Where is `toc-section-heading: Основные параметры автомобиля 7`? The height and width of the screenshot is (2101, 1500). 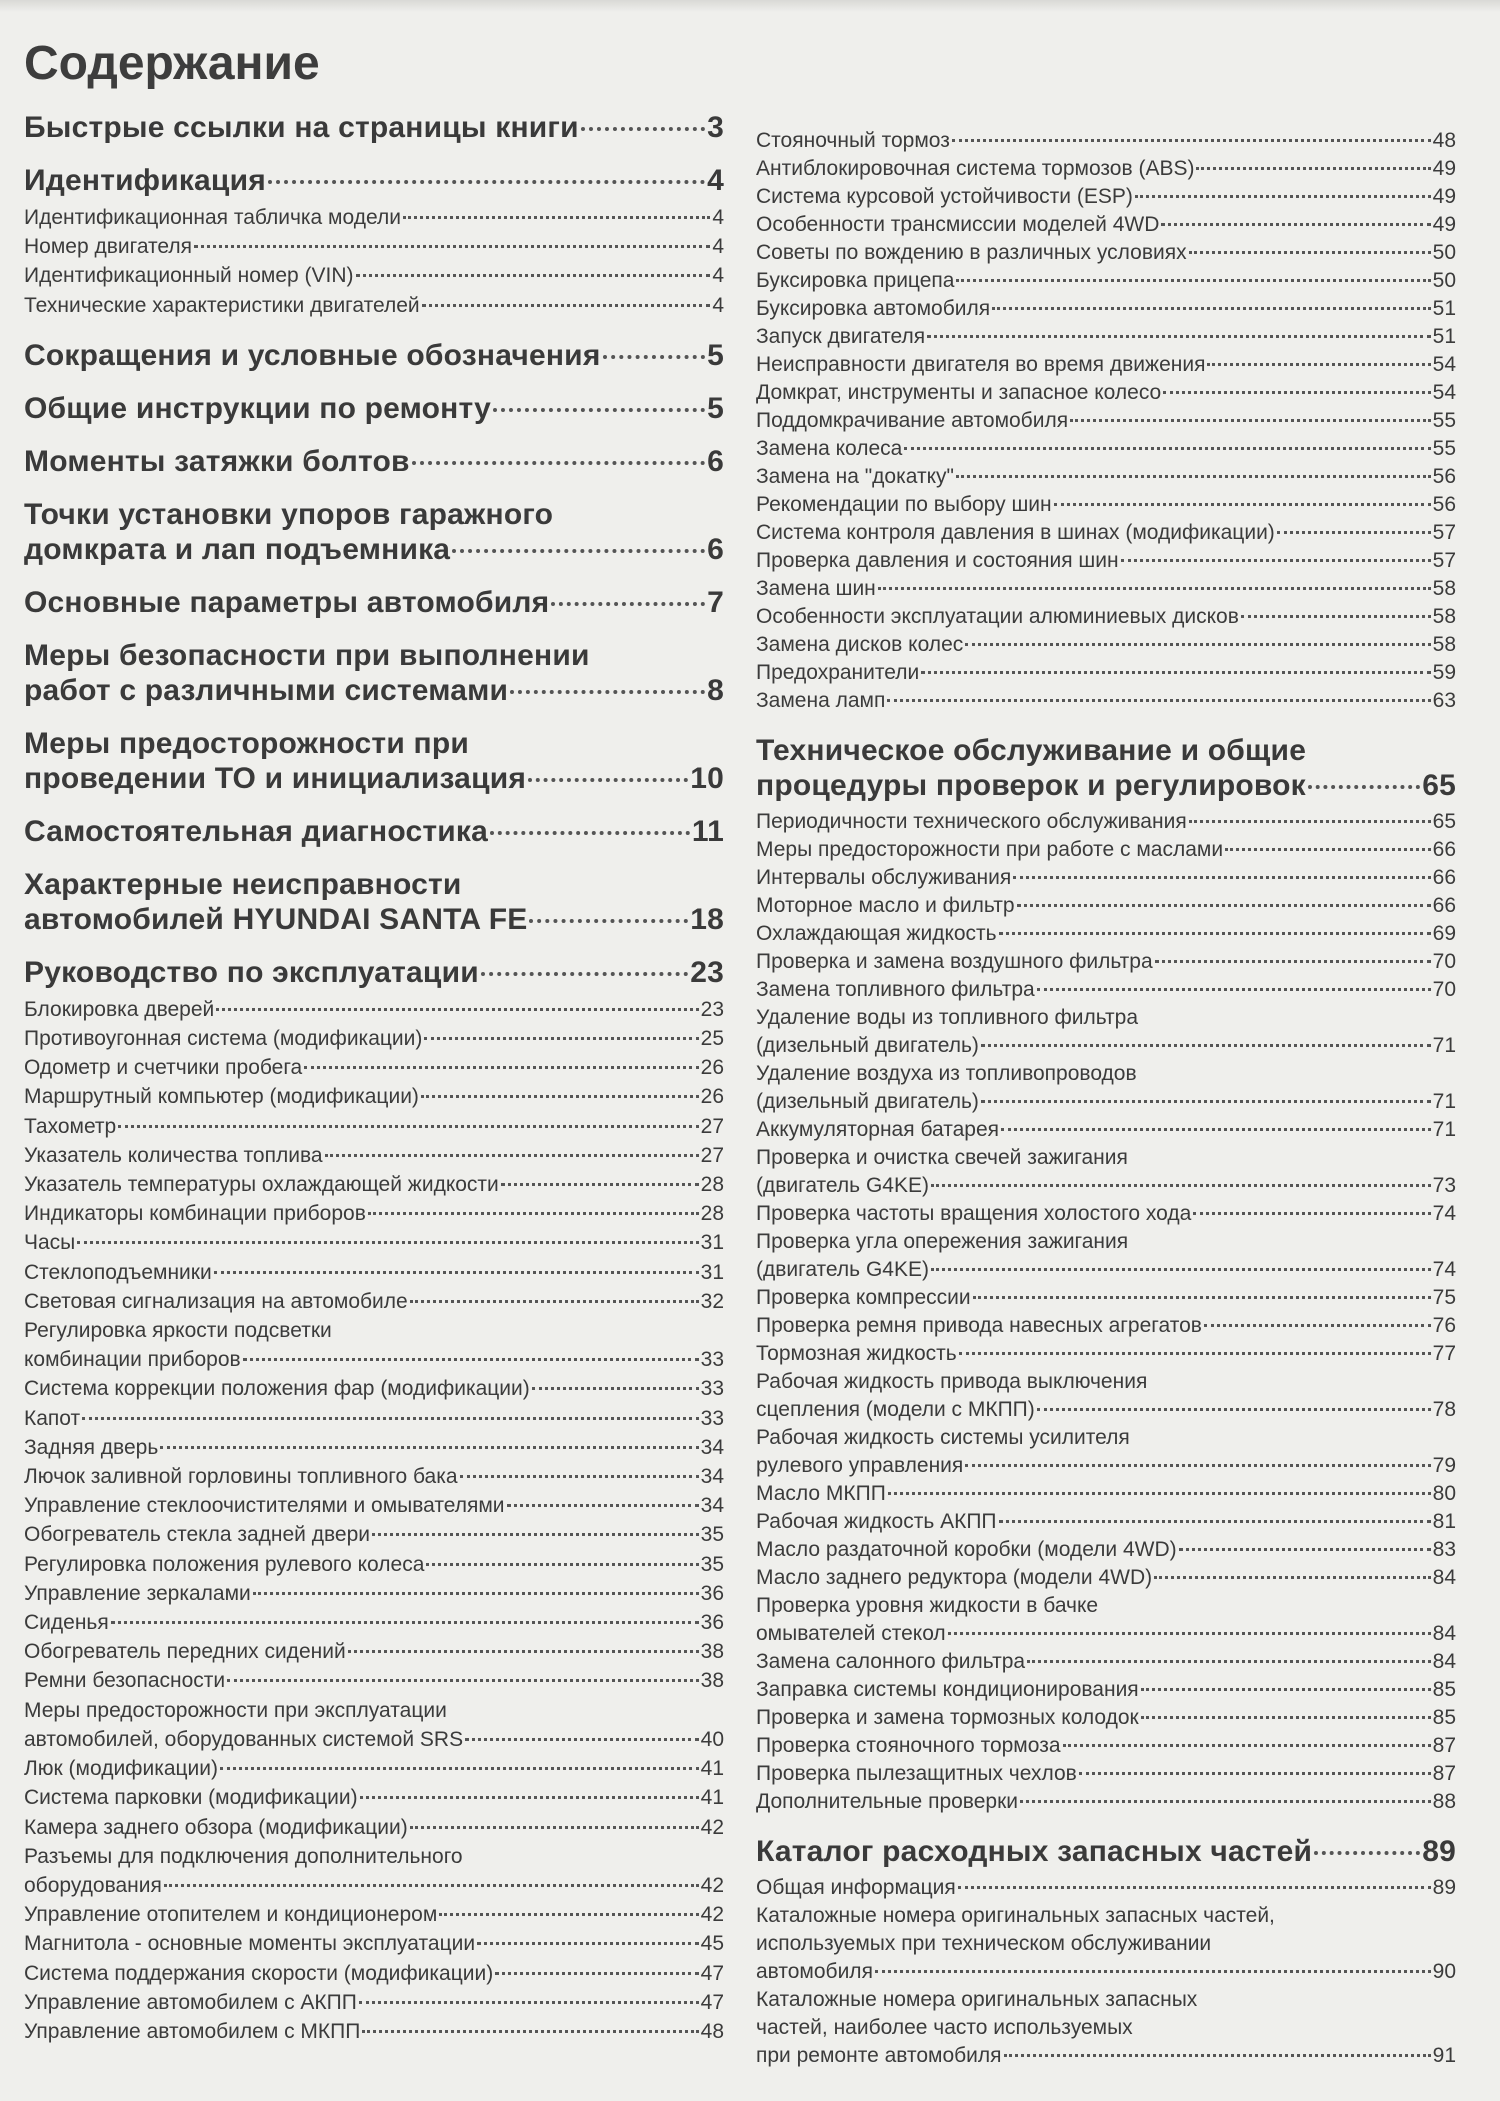 toc-section-heading: Основные параметры автомобиля 7 is located at coordinates (374, 602).